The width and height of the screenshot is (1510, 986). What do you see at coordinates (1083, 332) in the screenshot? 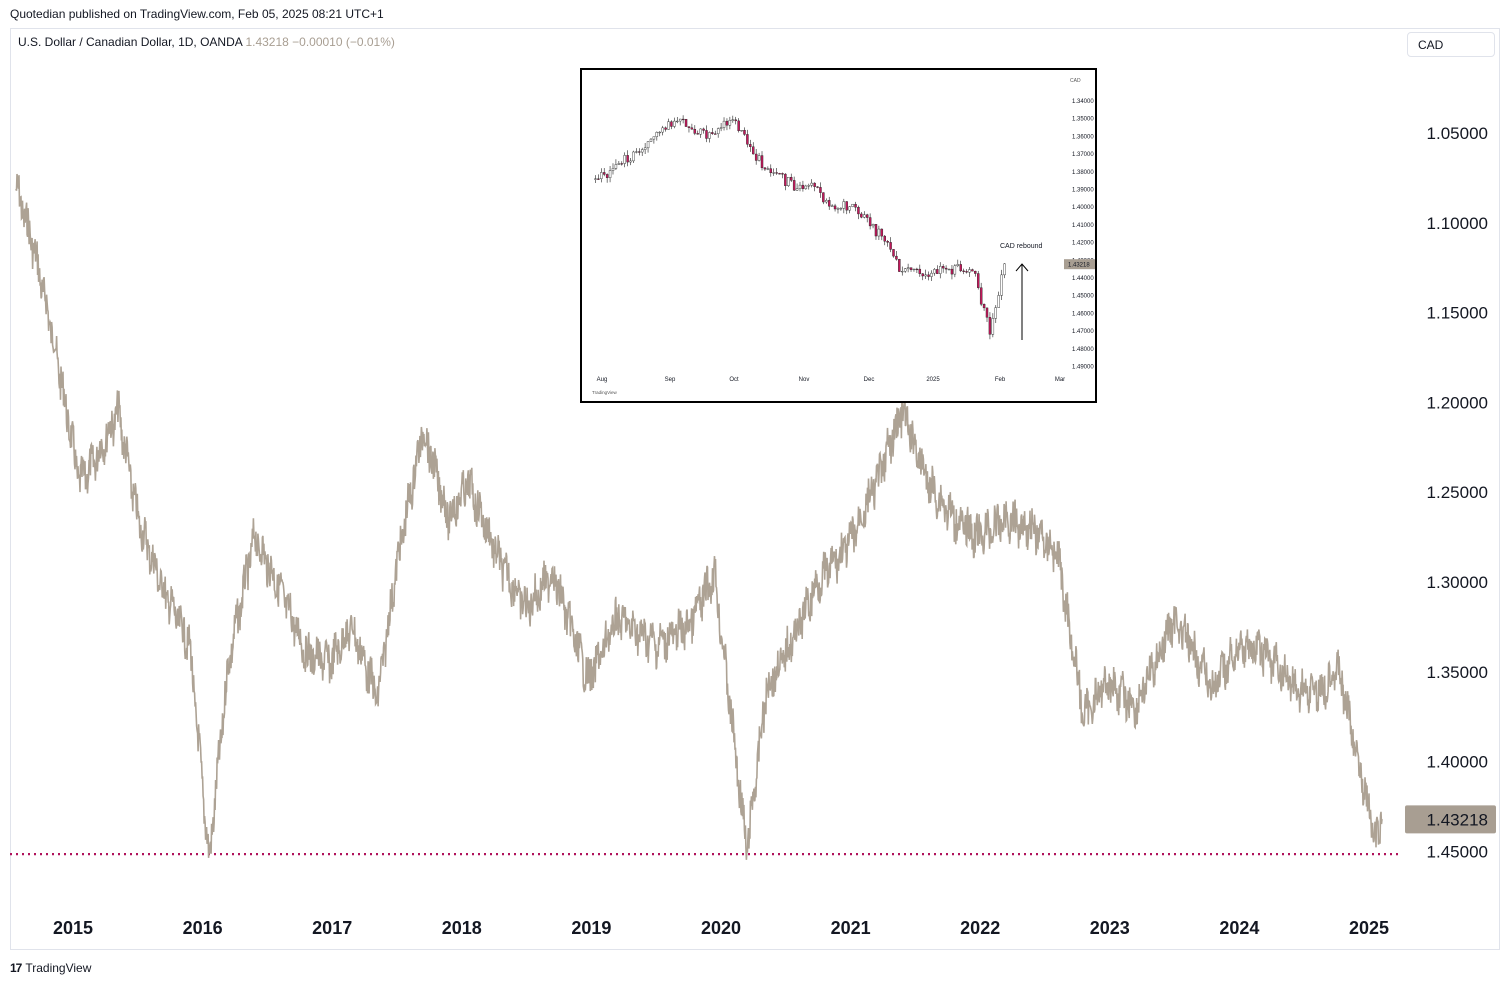
I see `inset-y-tick-label: 1.47000` at bounding box center [1083, 332].